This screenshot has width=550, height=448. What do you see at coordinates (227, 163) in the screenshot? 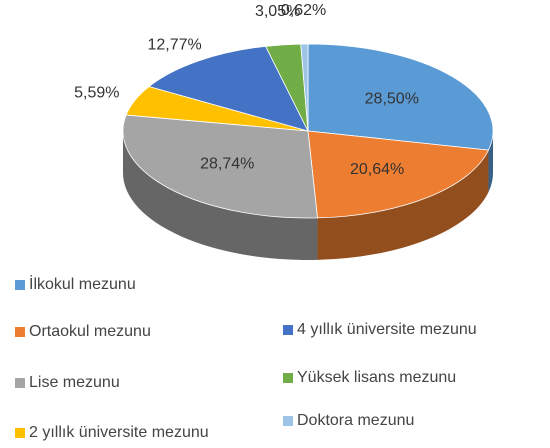
I see `data-label: 28,74%` at bounding box center [227, 163].